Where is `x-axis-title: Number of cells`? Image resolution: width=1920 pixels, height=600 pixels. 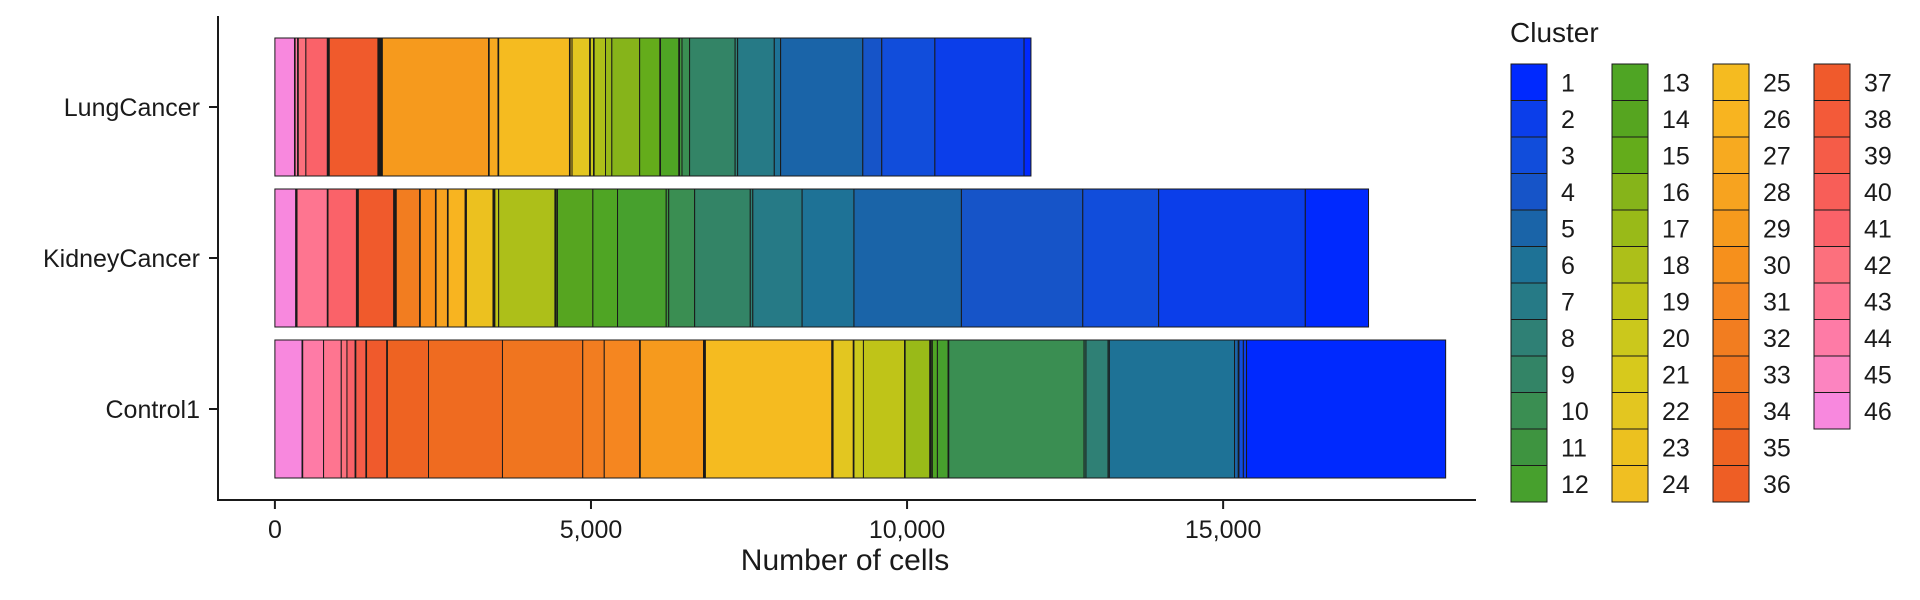 x-axis-title: Number of cells is located at coordinates (845, 560).